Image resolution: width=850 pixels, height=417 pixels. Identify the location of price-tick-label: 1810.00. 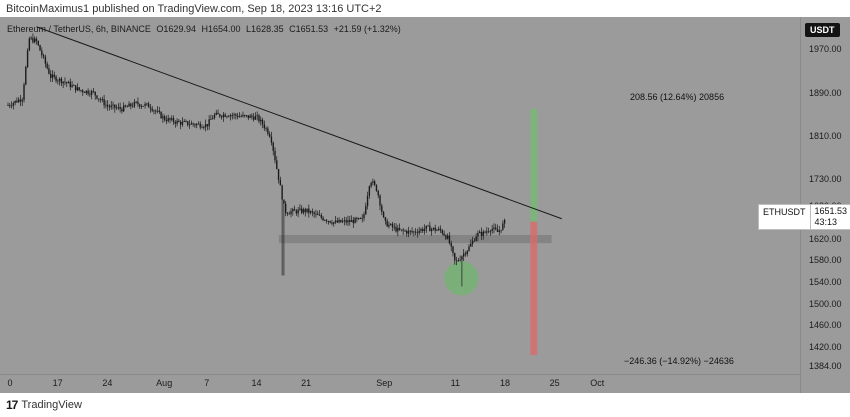
(825, 136).